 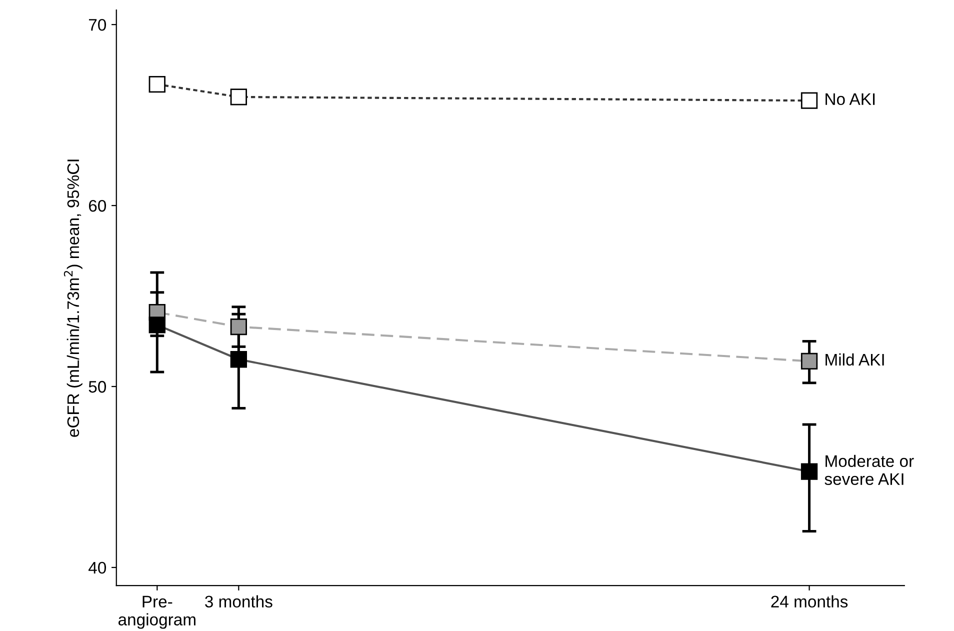 I want to click on y-tick-label: 70, so click(x=97, y=24).